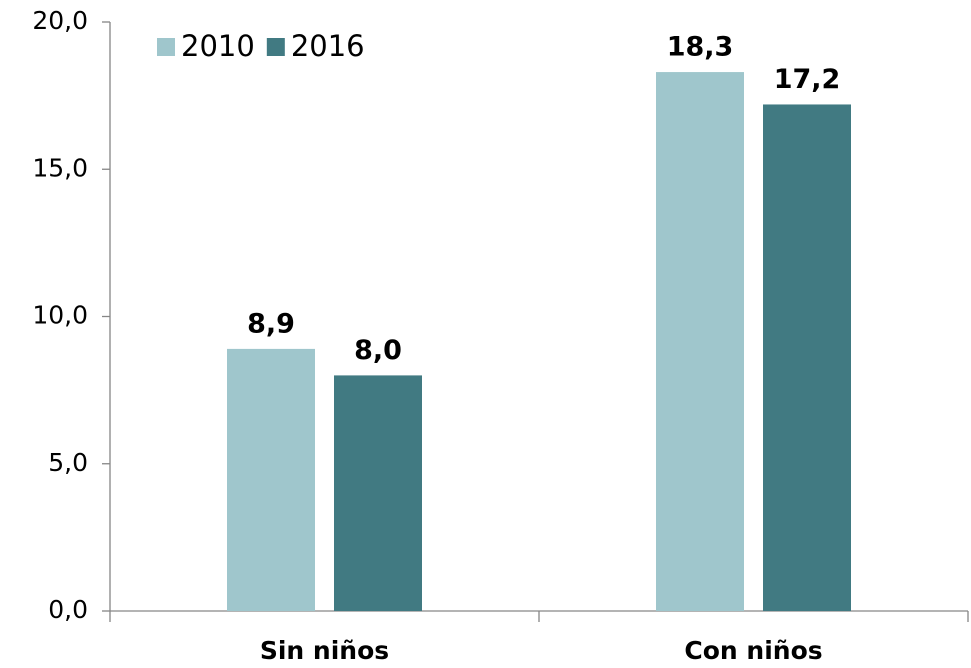 The height and width of the screenshot is (668, 971). Describe the element at coordinates (68, 609) in the screenshot. I see `y-tick-label: 0,0` at that location.